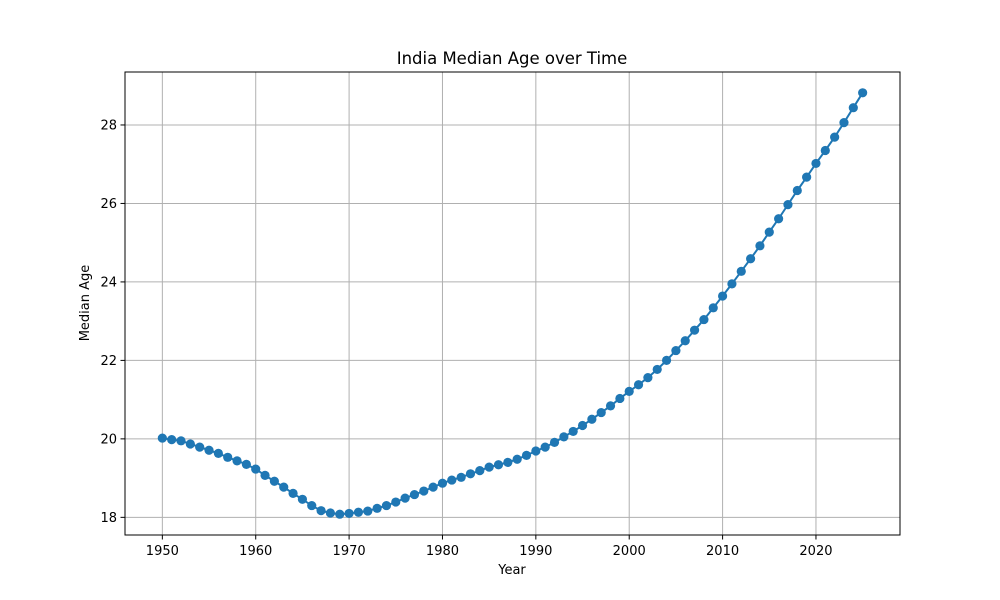 The width and height of the screenshot is (1000, 600). What do you see at coordinates (512, 58) in the screenshot?
I see `chart-title: India Median Age over Time` at bounding box center [512, 58].